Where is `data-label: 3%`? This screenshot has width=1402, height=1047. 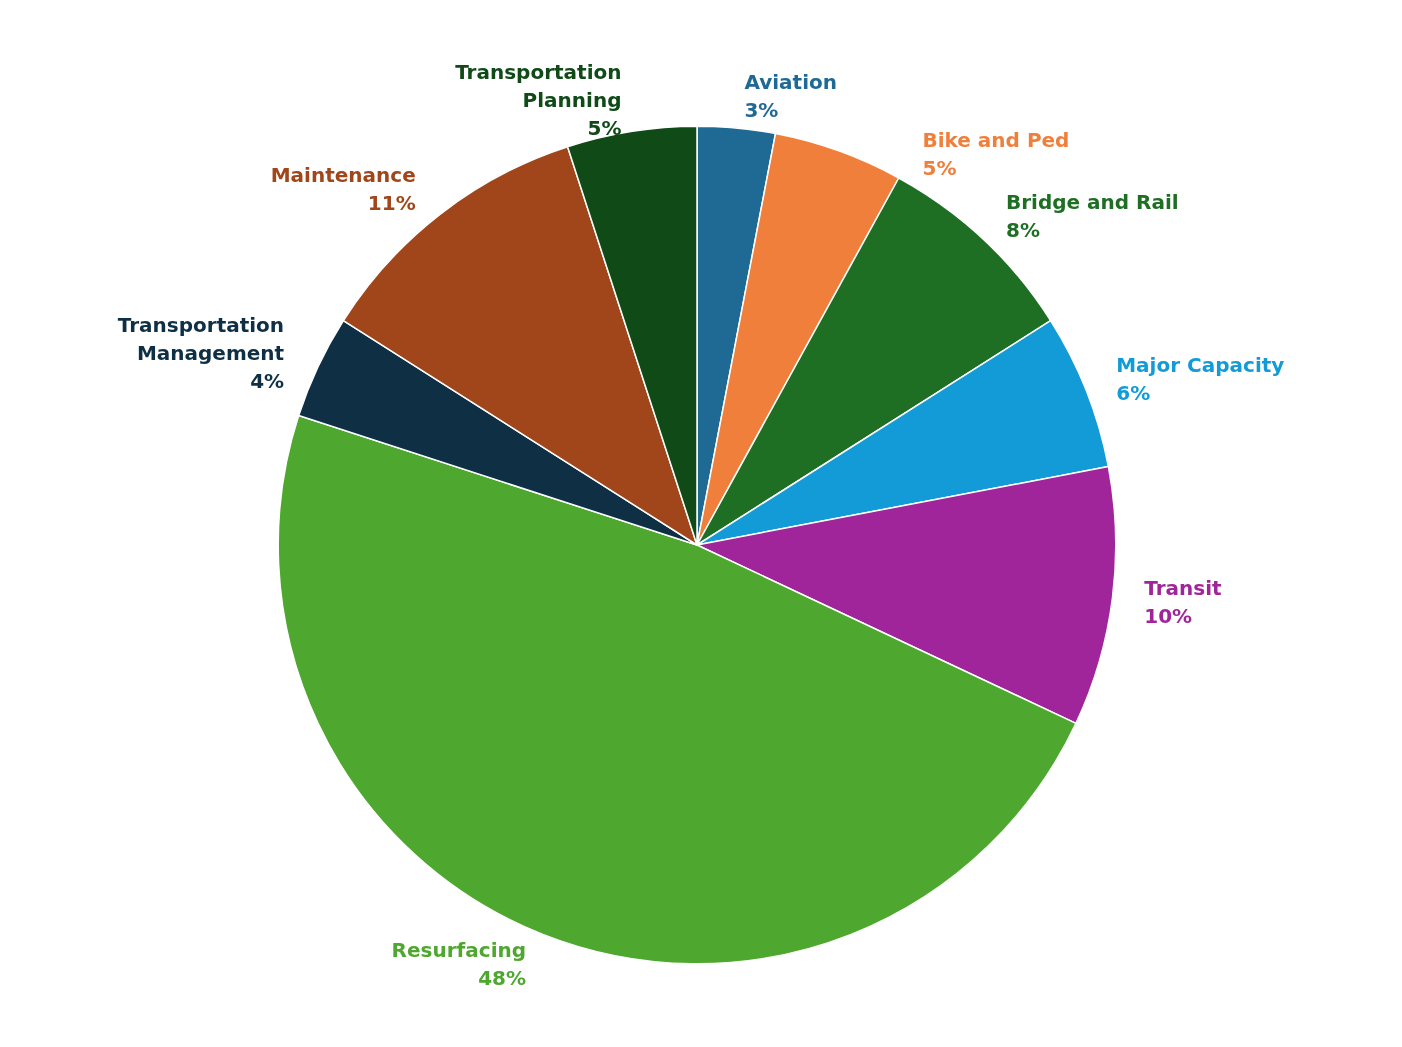
data-label: 3% is located at coordinates (761, 110).